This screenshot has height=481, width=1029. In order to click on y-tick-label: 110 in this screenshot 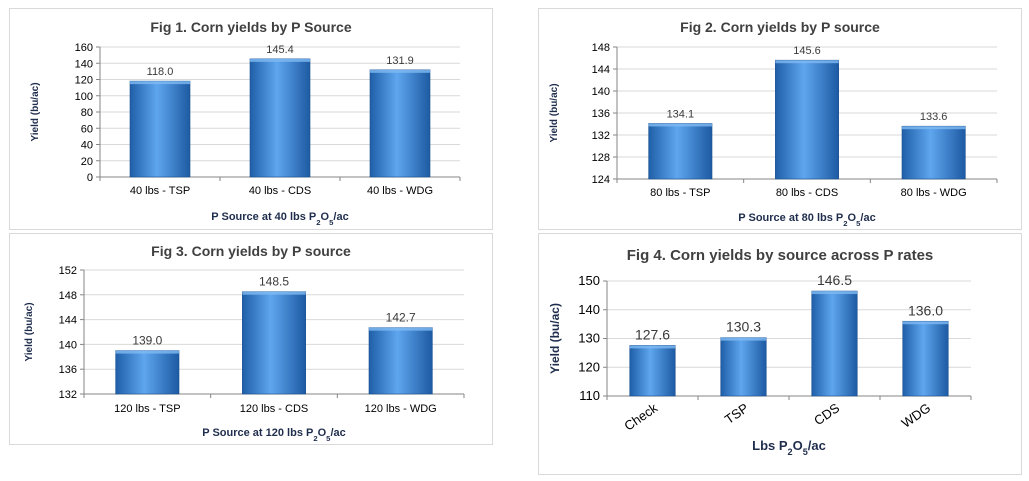, I will do `click(589, 395)`.